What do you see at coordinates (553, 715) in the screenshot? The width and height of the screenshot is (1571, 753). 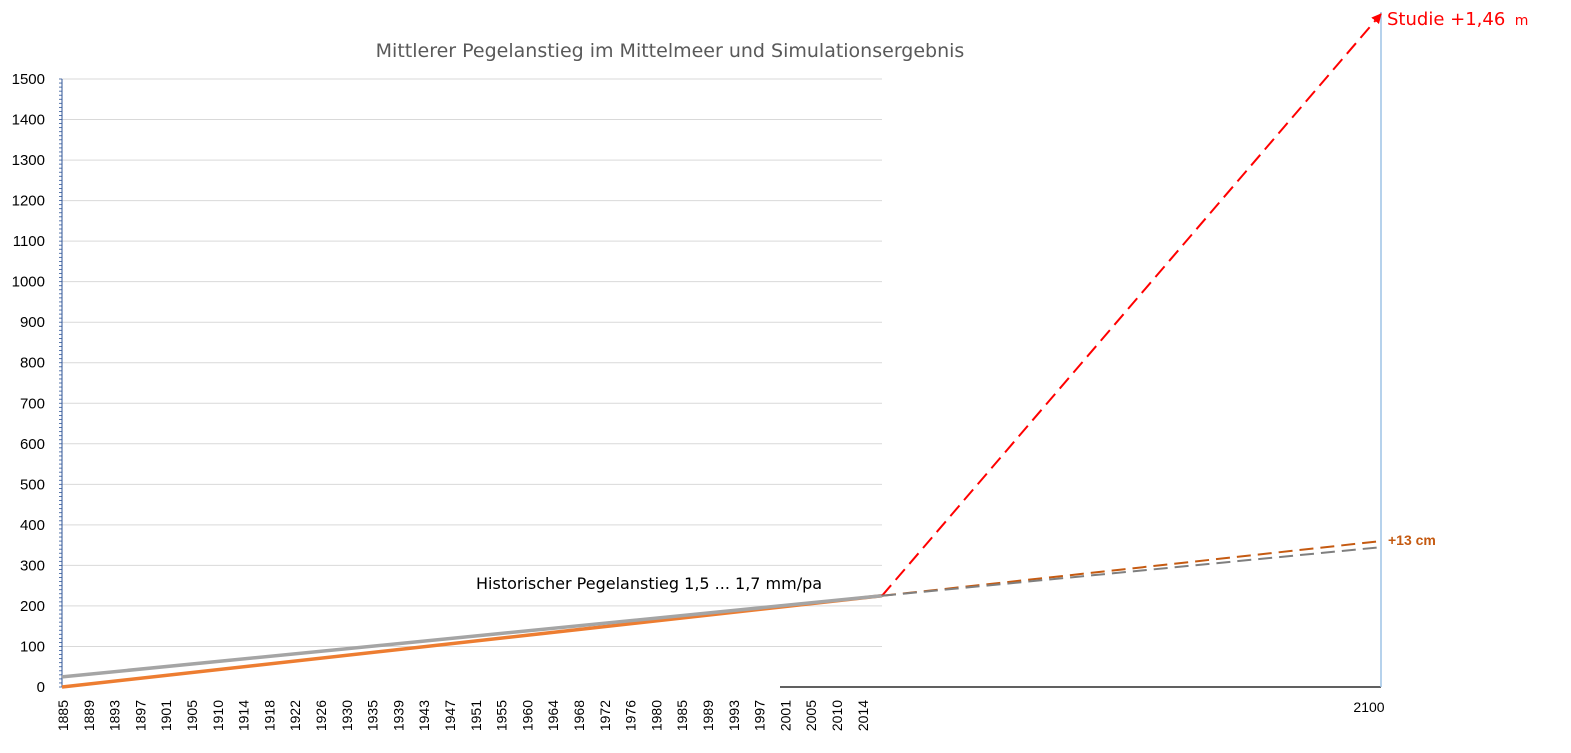 I see `x-tick-label: 1964` at bounding box center [553, 715].